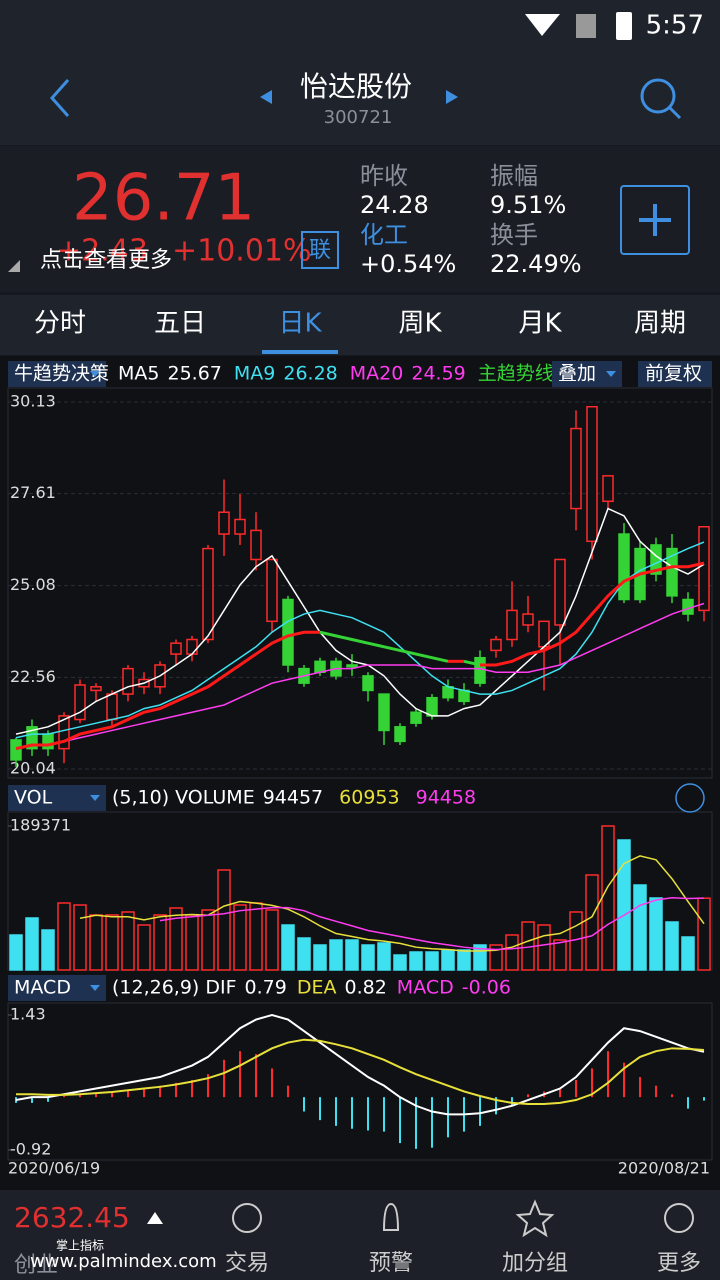  What do you see at coordinates (33, 584) in the screenshot?
I see `y-tick-label: 25.08` at bounding box center [33, 584].